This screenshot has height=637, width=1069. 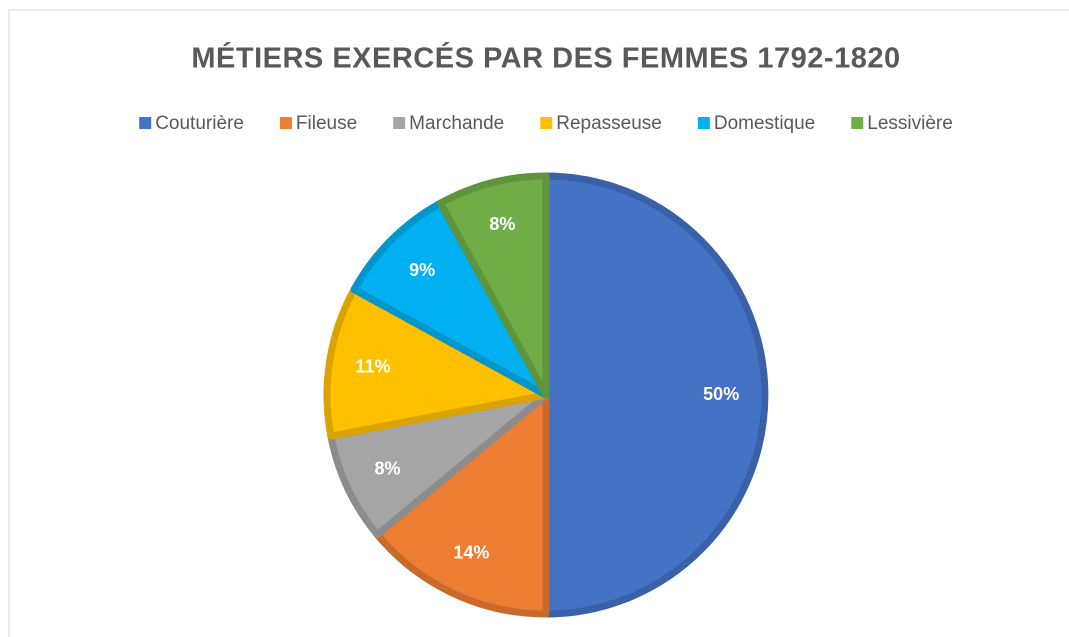 I want to click on legend-label: Lessivière, so click(x=910, y=123).